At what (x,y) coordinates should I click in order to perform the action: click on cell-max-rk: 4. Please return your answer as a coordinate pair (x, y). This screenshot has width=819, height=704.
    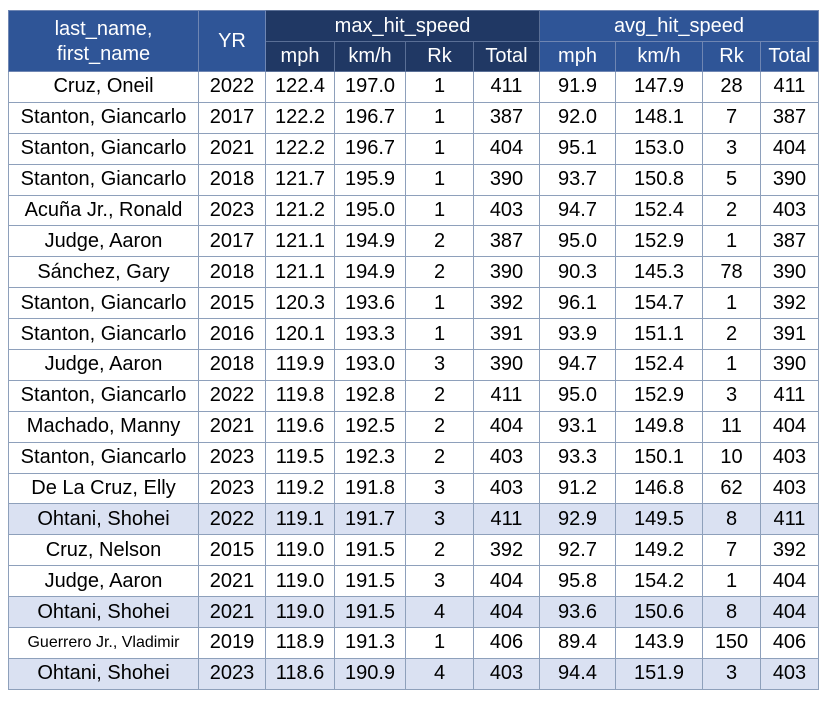
    Looking at the image, I should click on (439, 673).